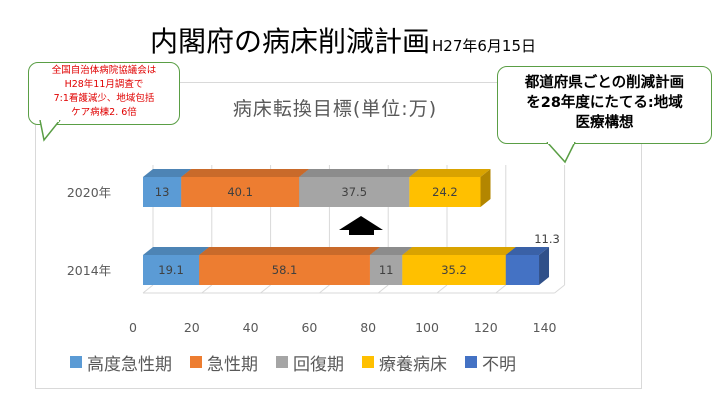 This screenshot has height=405, width=720. I want to click on x-tick-label: 0, so click(133, 327).